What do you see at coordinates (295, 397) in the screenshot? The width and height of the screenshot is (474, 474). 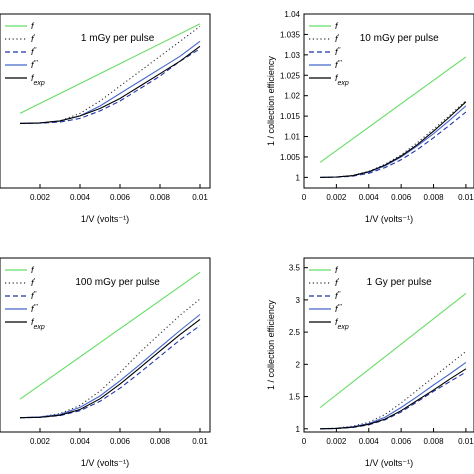 I see `y-tick-label: 1.5` at bounding box center [295, 397].